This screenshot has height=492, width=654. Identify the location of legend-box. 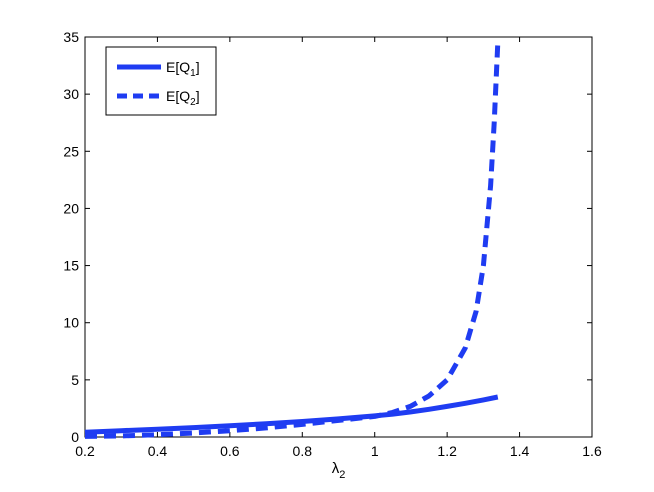
(161, 81).